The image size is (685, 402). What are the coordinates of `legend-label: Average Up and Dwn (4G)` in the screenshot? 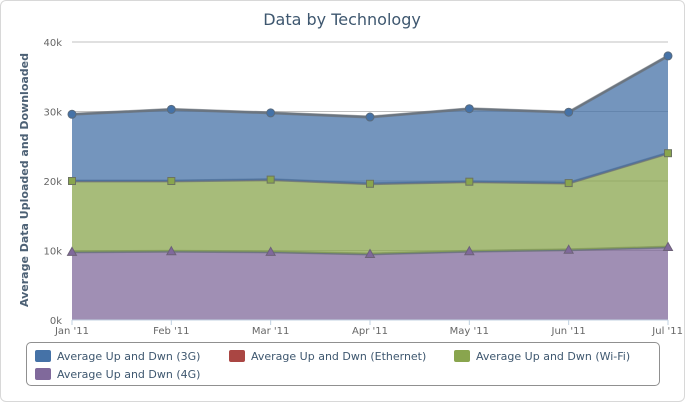 It's located at (129, 374).